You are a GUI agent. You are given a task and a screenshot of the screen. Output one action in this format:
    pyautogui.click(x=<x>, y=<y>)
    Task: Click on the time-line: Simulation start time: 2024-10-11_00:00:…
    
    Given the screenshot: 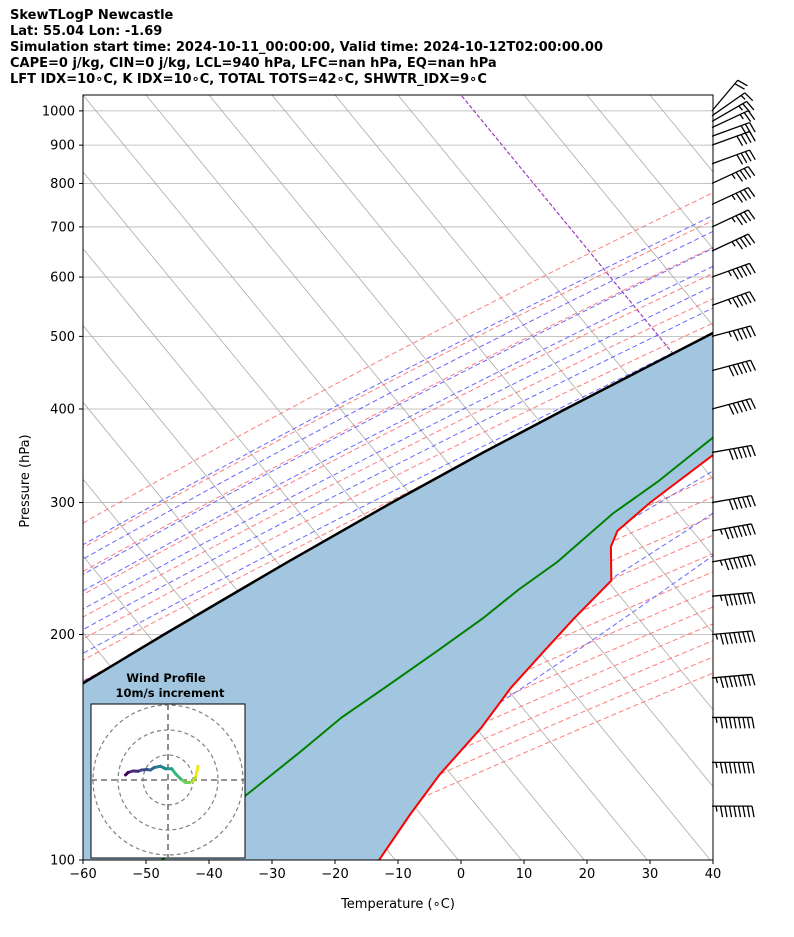 What is the action you would take?
    pyautogui.click(x=306, y=47)
    